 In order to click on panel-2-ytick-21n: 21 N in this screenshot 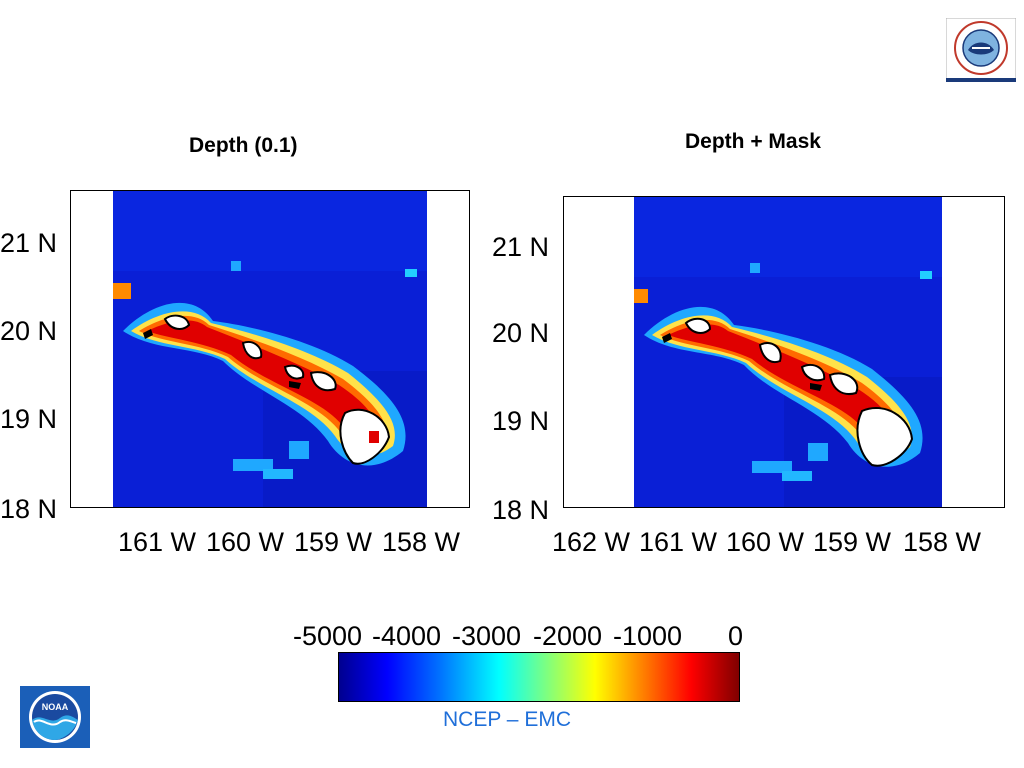, I will do `click(521, 247)`.